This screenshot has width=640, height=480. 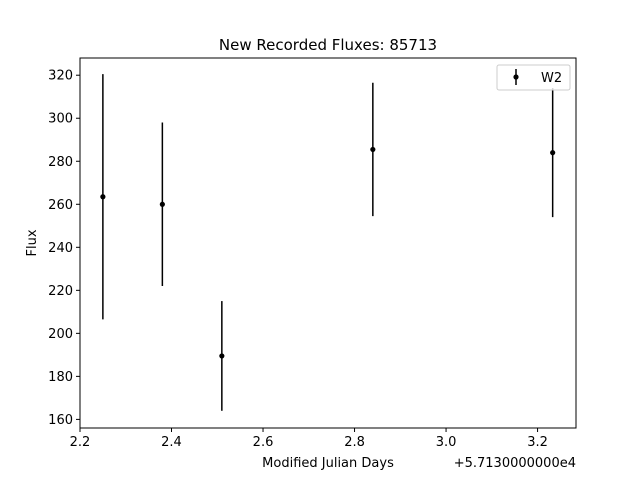 What do you see at coordinates (515, 463) in the screenshot?
I see `x-offset-label: +5.7130000000e4` at bounding box center [515, 463].